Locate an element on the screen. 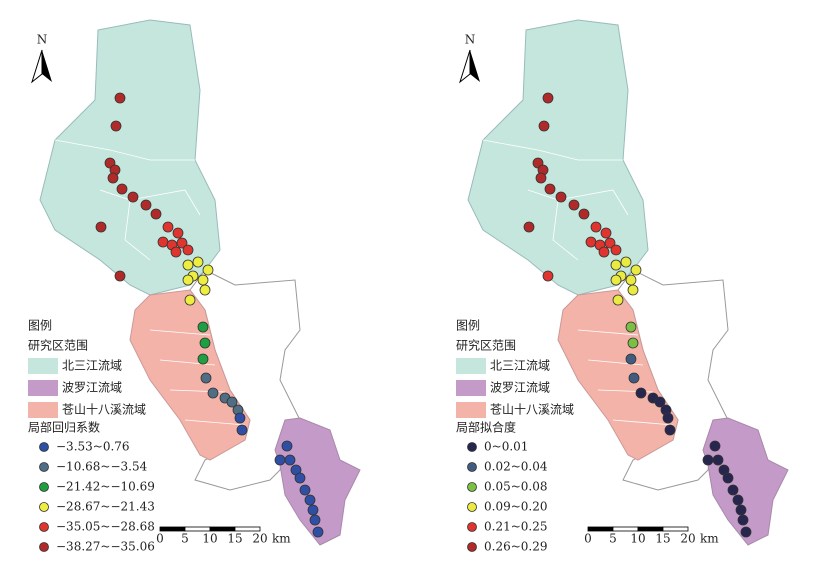 This screenshot has width=839, height=566. legend-class-label: 0.26~0.29 is located at coordinates (516, 547).